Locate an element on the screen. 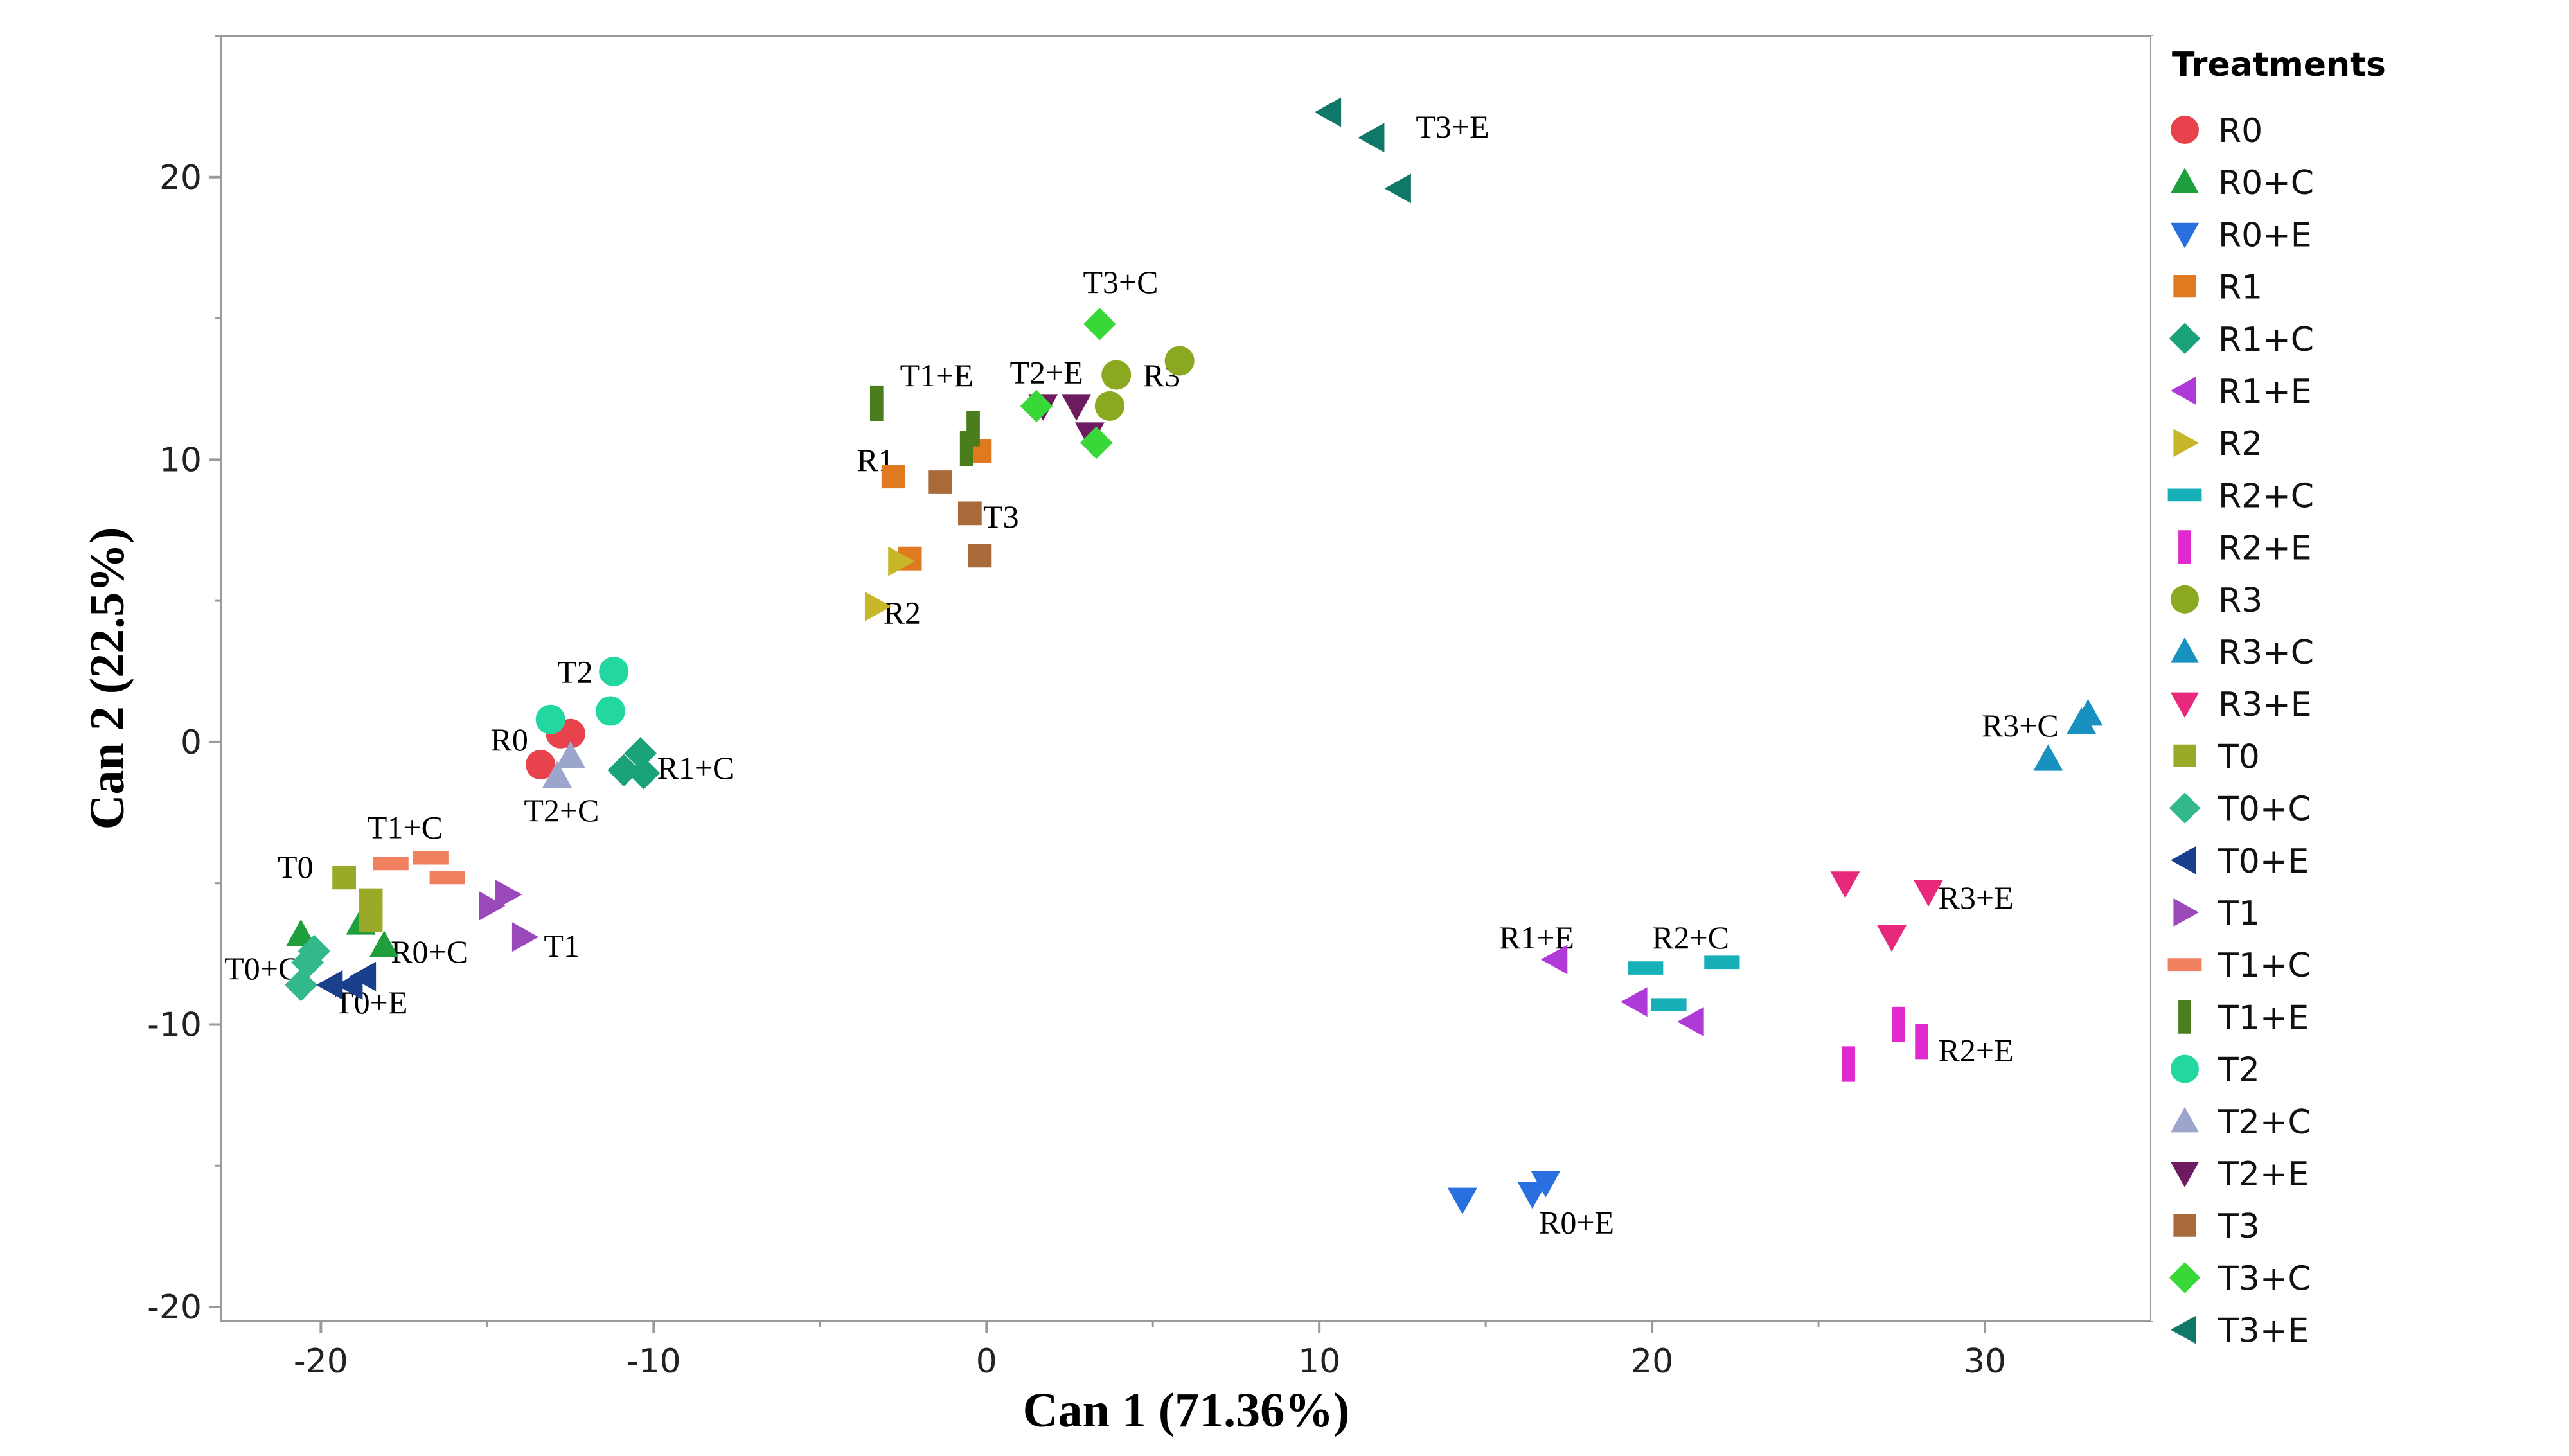  annotation-r1-plus-c: R1+C is located at coordinates (695, 768).